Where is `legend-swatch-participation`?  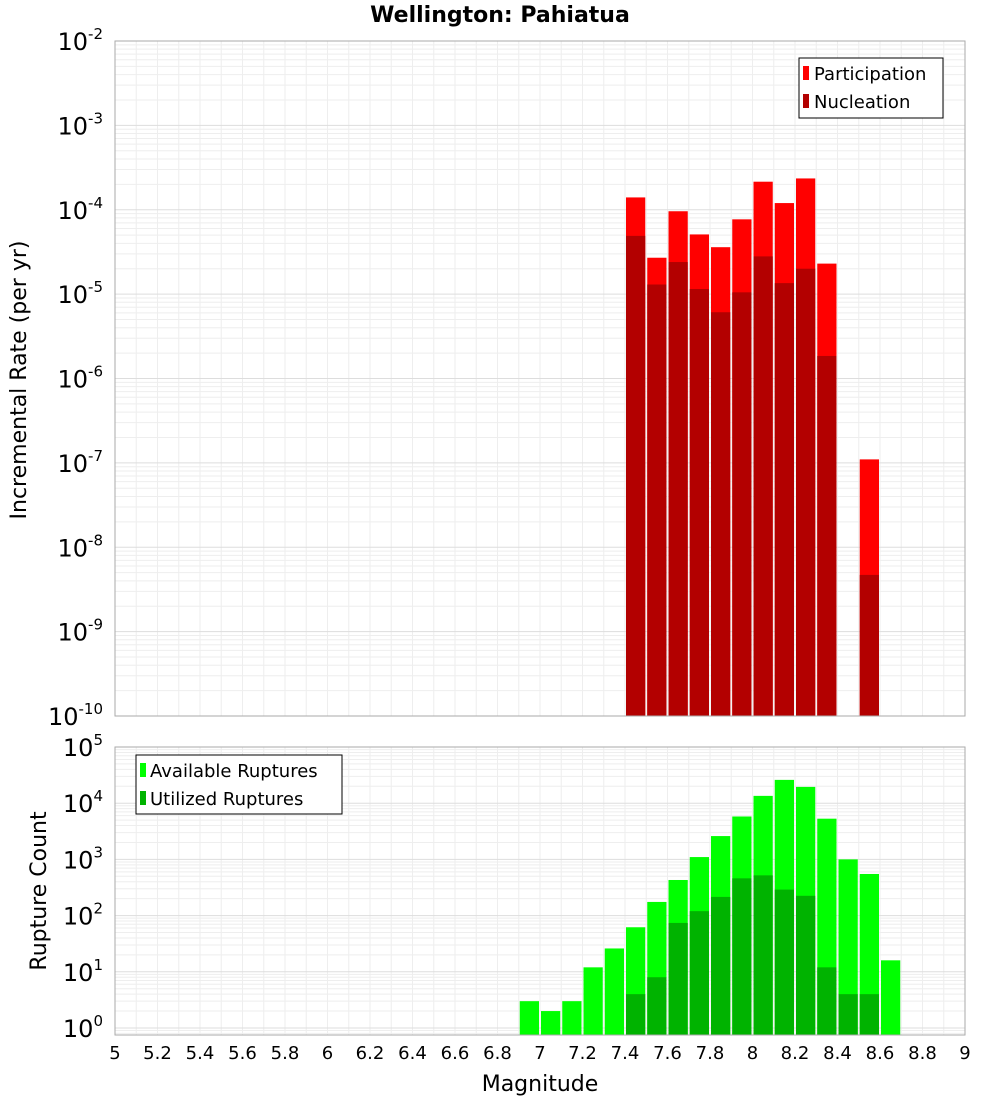
legend-swatch-participation is located at coordinates (806, 73).